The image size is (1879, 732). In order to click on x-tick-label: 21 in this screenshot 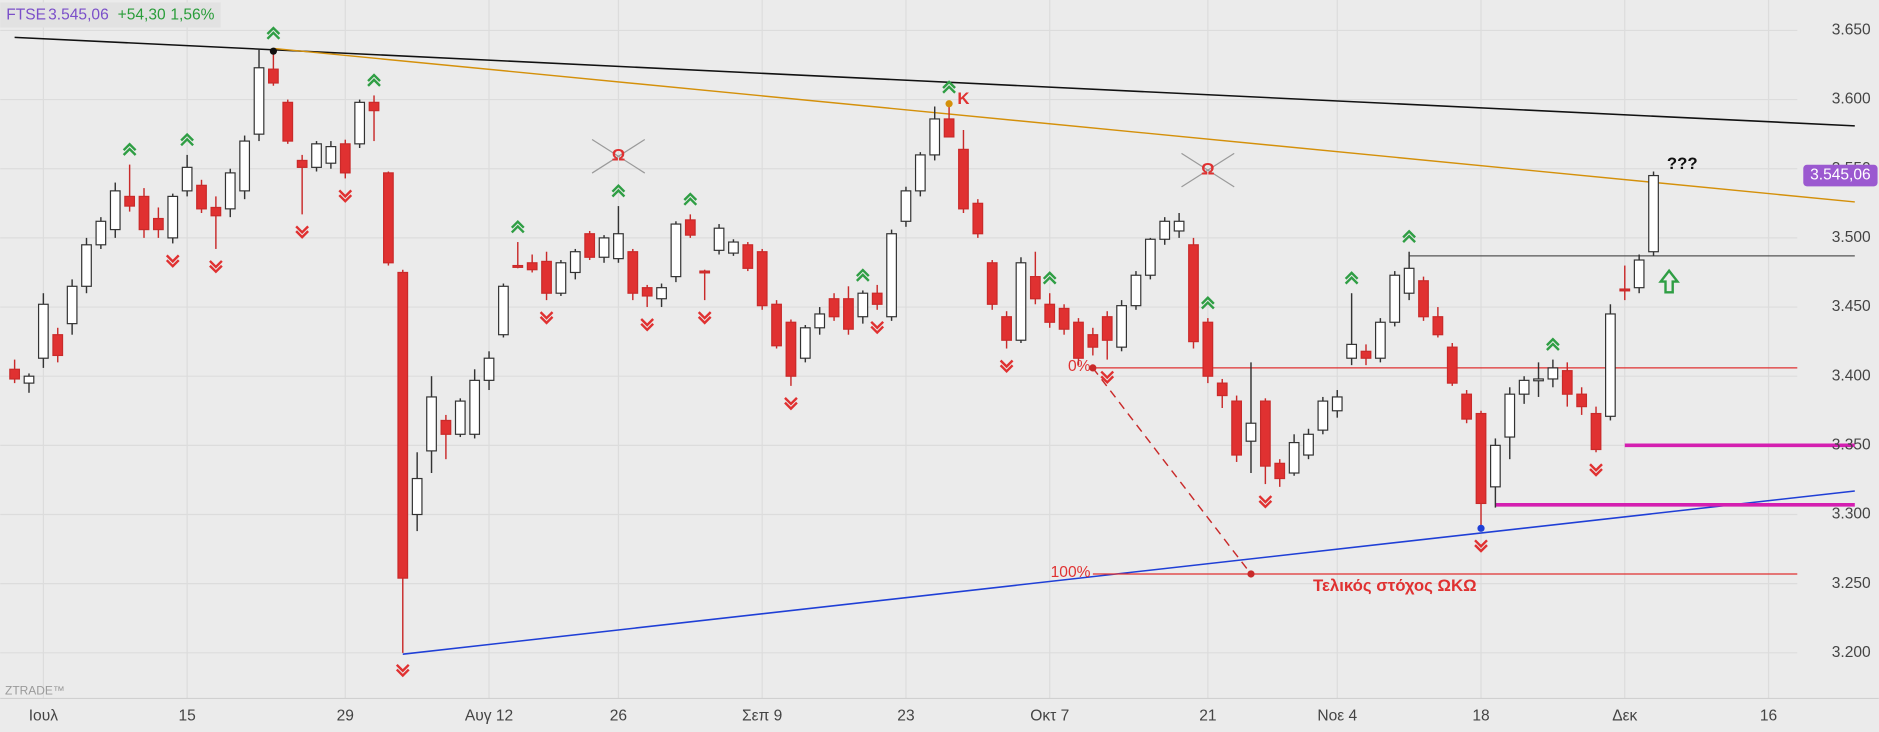, I will do `click(1207, 716)`.